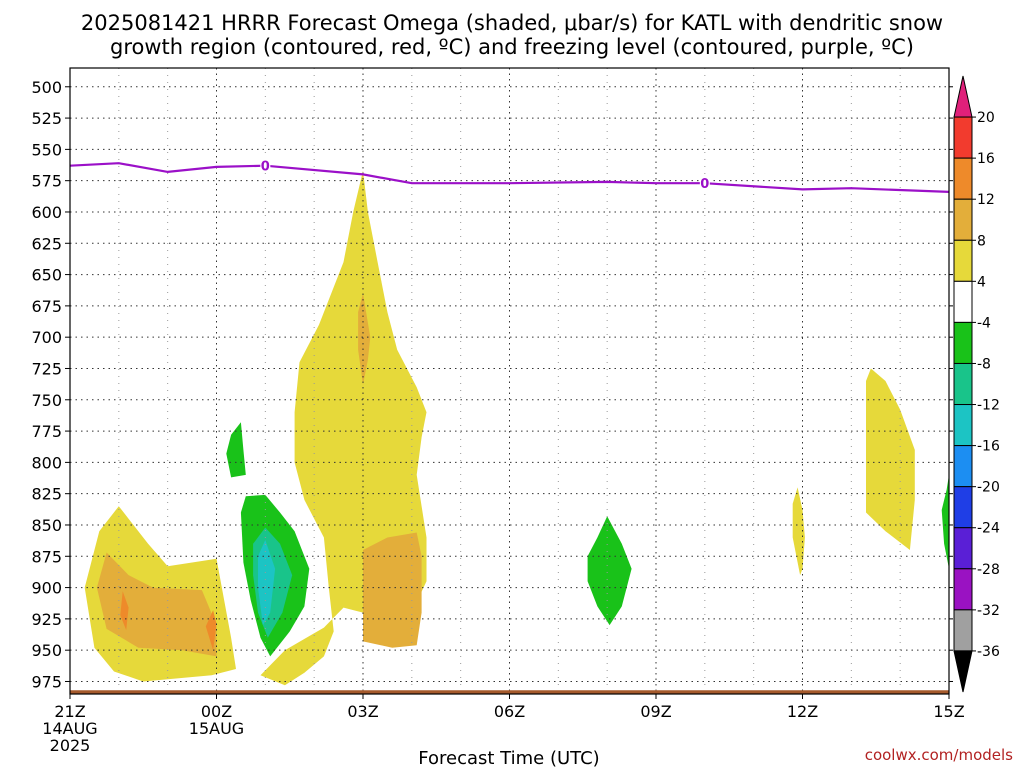  What do you see at coordinates (655, 711) in the screenshot?
I see `x-tick-label: 09Z` at bounding box center [655, 711].